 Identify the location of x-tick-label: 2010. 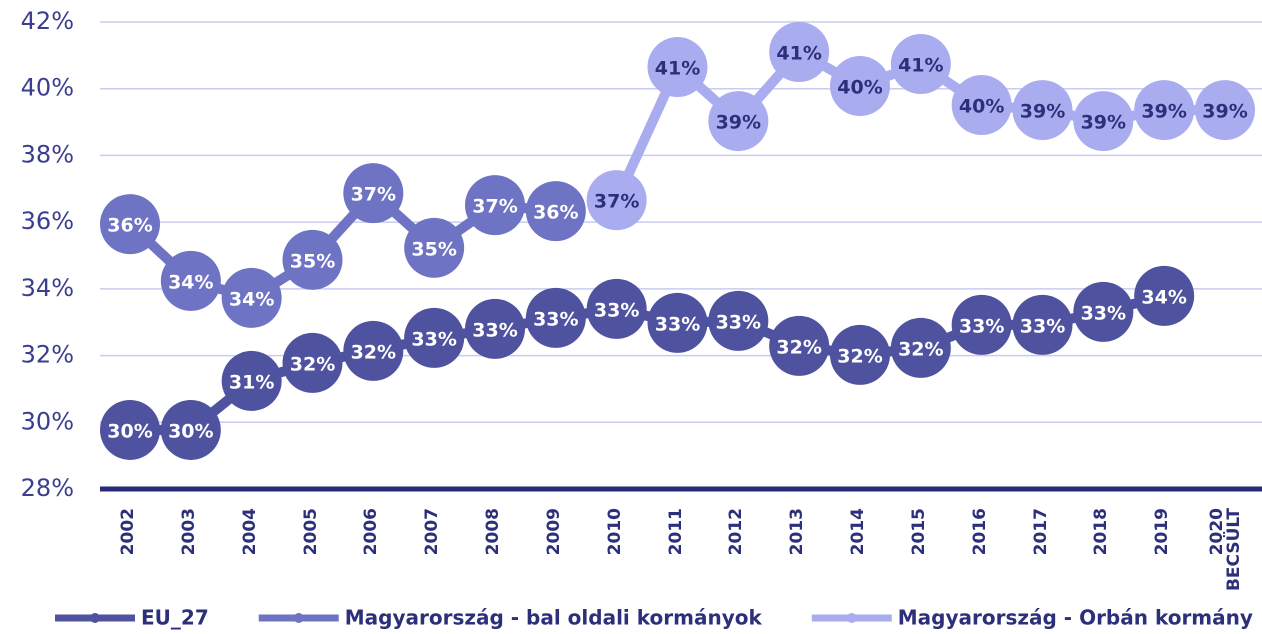
(614, 532).